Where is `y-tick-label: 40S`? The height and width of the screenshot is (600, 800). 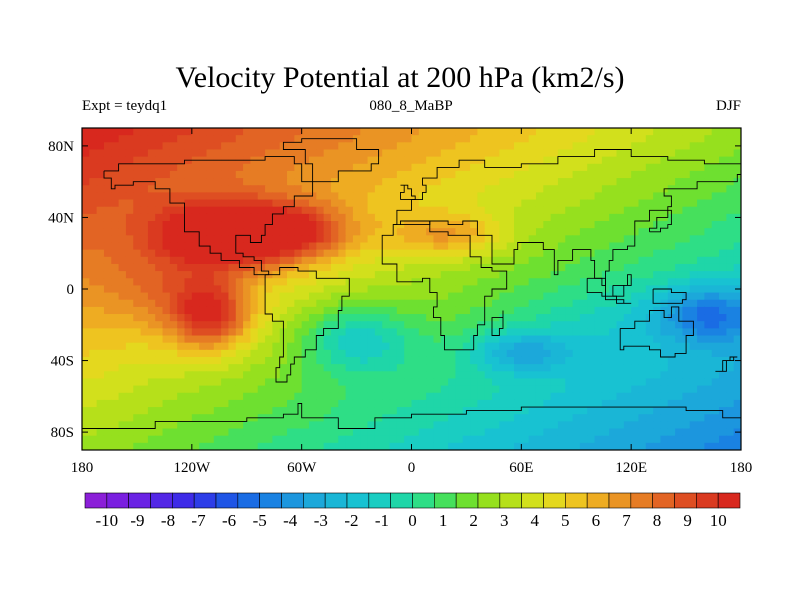
y-tick-label: 40S is located at coordinates (62, 362).